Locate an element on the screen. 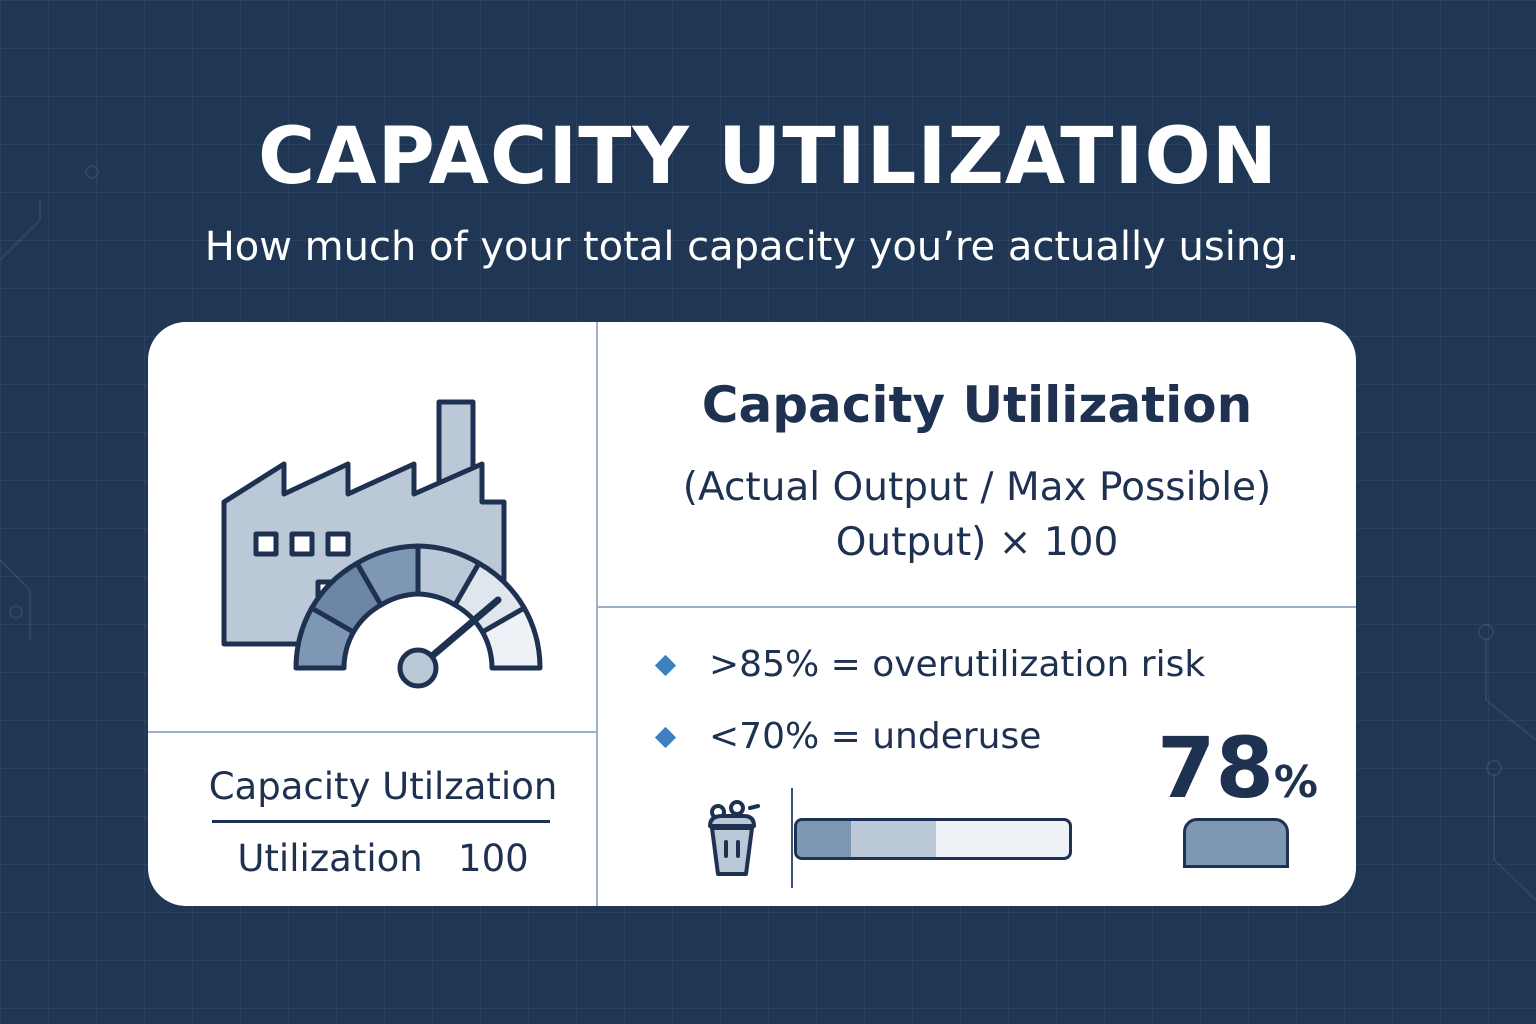 The image size is (1536, 1024). utilization-block-icon is located at coordinates (1236, 843).